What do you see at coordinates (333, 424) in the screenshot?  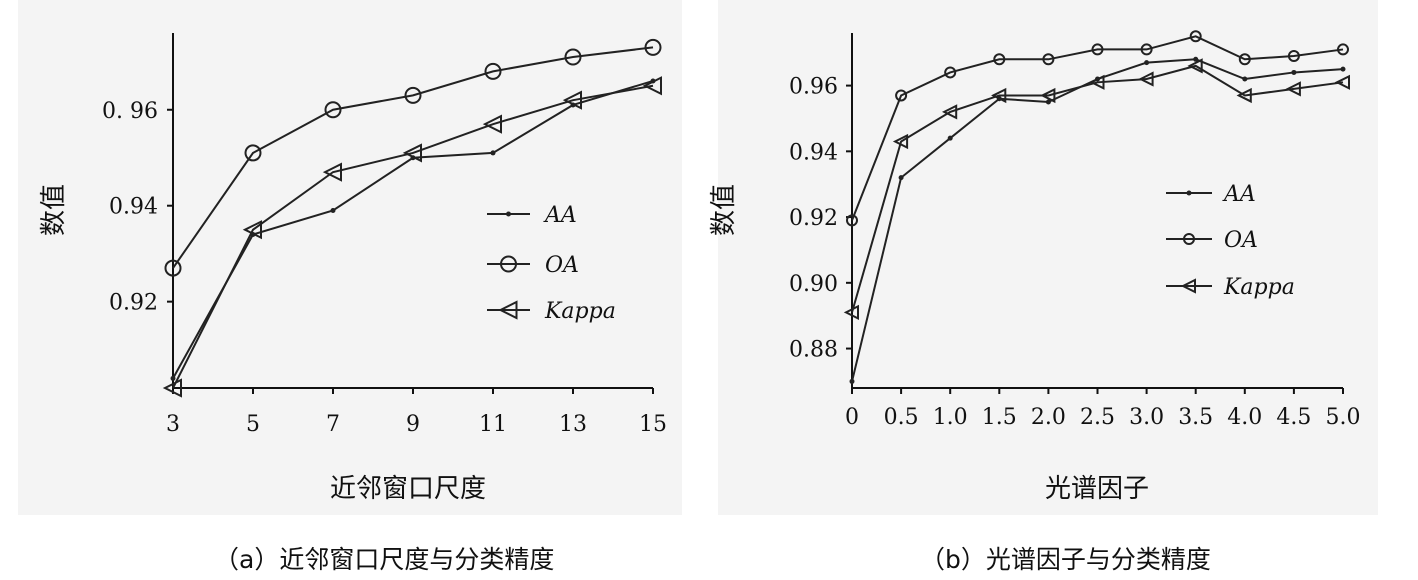 I see `panel-a-x-tick-label: 7` at bounding box center [333, 424].